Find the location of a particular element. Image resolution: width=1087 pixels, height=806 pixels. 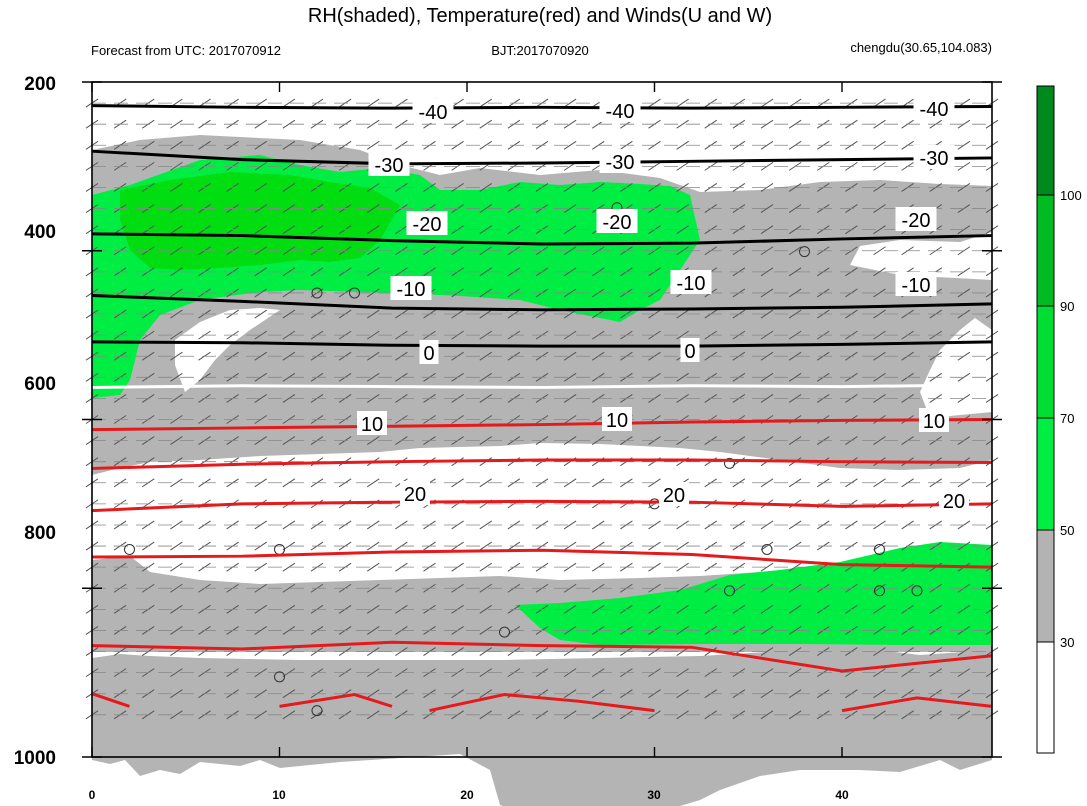

right-string: chengdu(30.65,104.083) is located at coordinates (921, 47).